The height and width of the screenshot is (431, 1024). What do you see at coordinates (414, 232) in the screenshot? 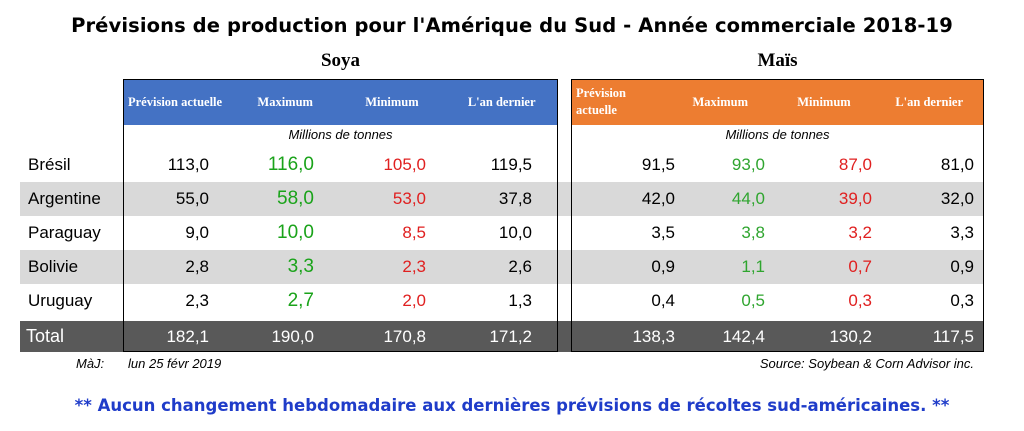
I see `soya-min: 8,5` at bounding box center [414, 232].